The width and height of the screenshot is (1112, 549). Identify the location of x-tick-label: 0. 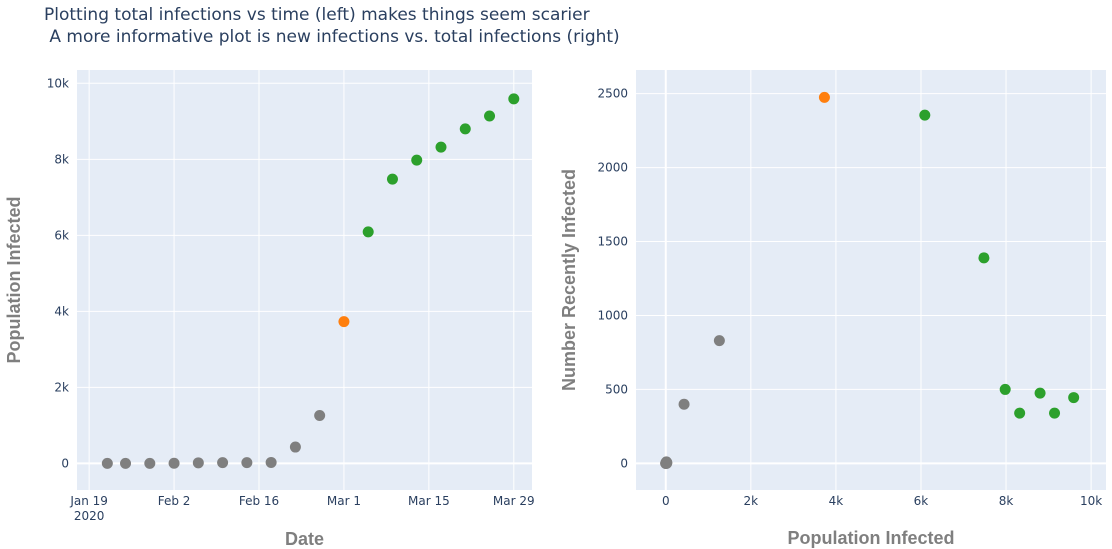
(666, 501).